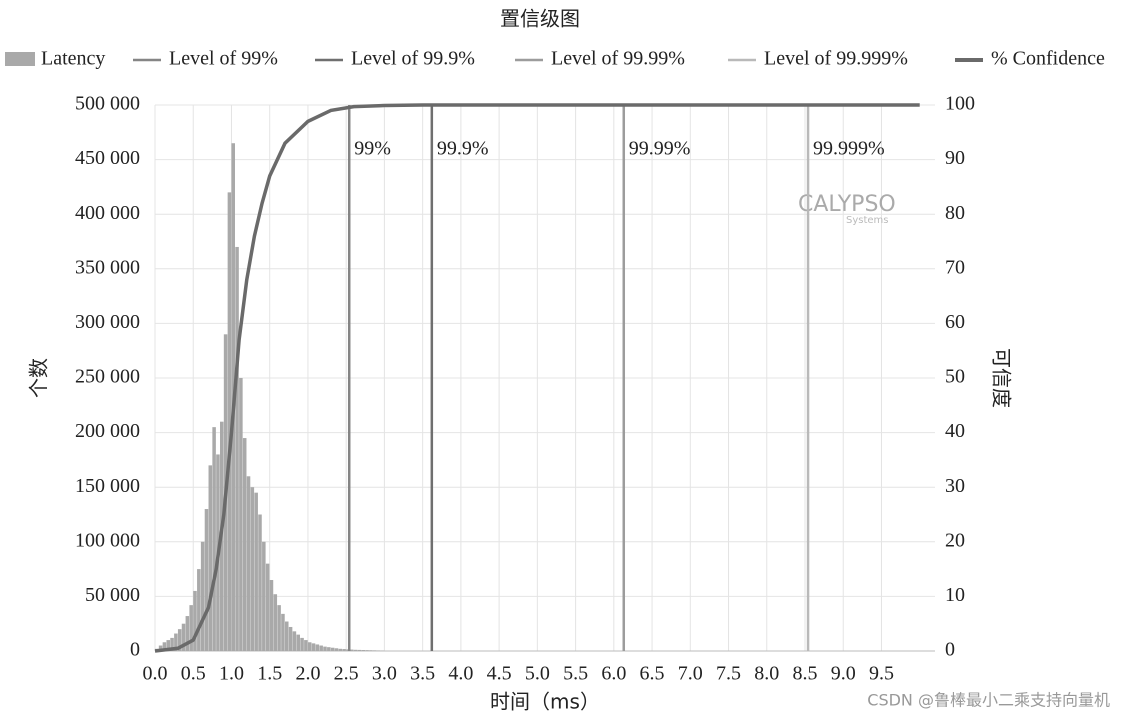 This screenshot has height=720, width=1126. I want to click on y2-tick-label: 20, so click(955, 540).